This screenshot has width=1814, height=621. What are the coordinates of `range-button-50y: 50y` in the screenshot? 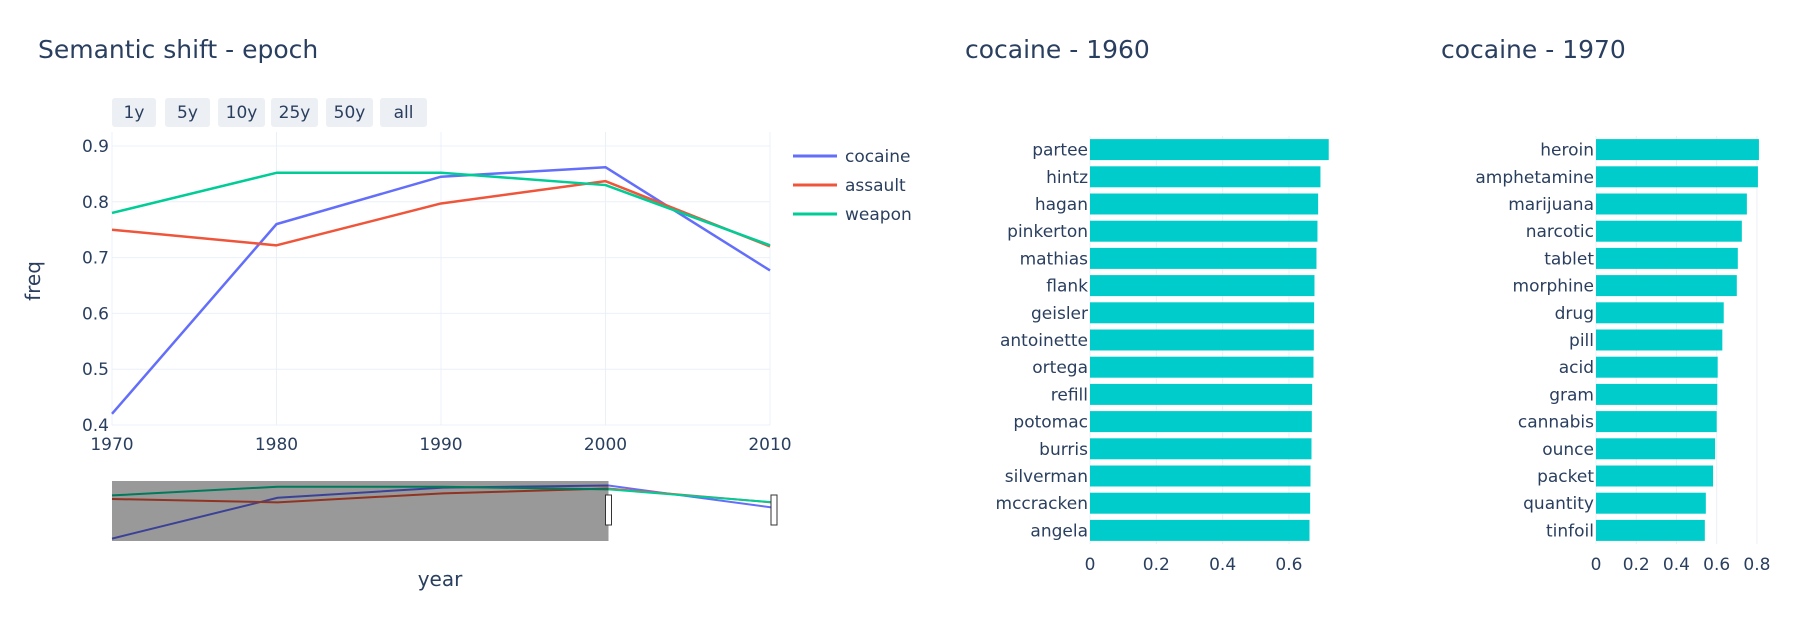 It's located at (349, 112).